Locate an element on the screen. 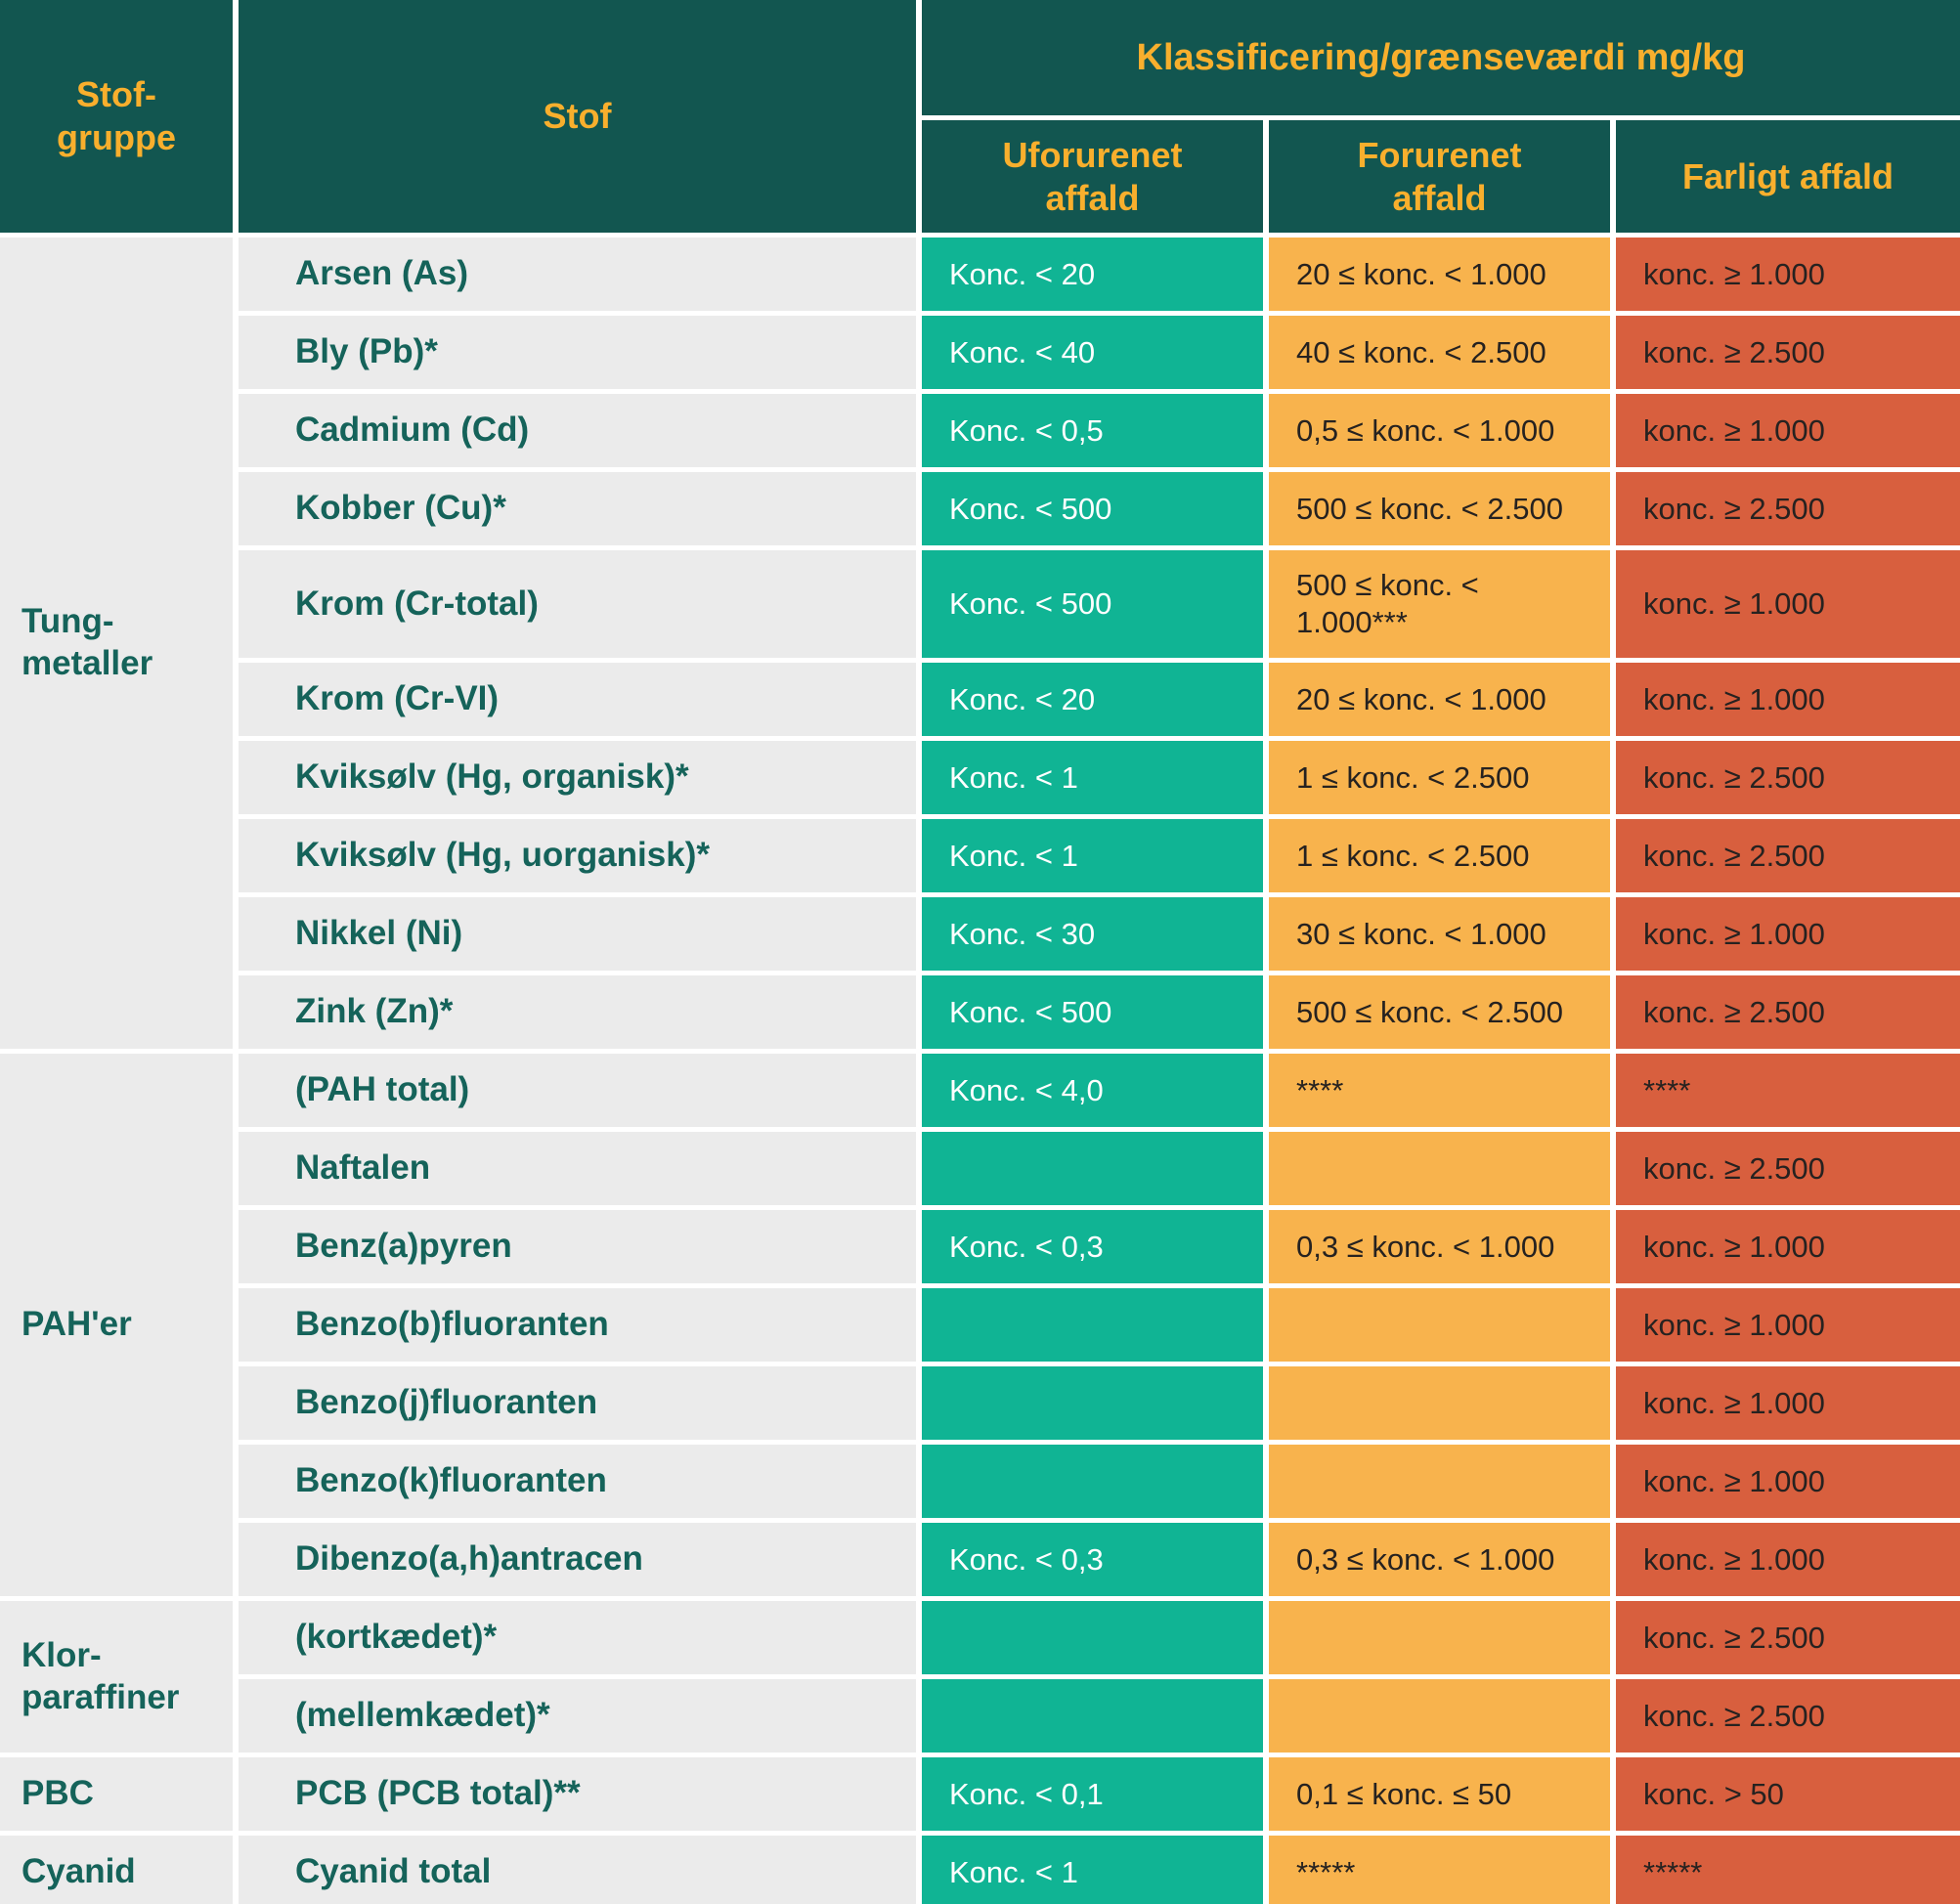  substance-cell: Krom (Cr-total) is located at coordinates (578, 604).